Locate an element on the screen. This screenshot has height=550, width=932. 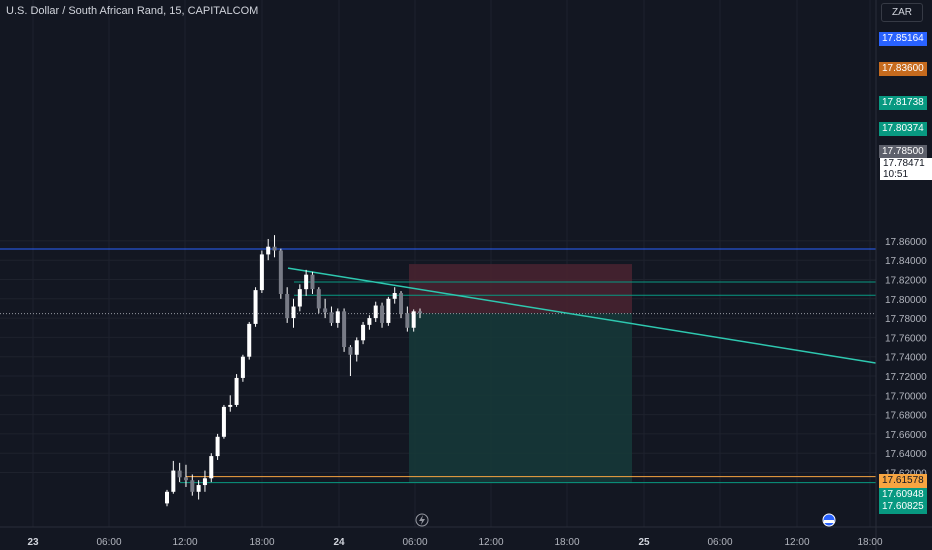
price-tag-teal-1: 17.81738 is located at coordinates (903, 103).